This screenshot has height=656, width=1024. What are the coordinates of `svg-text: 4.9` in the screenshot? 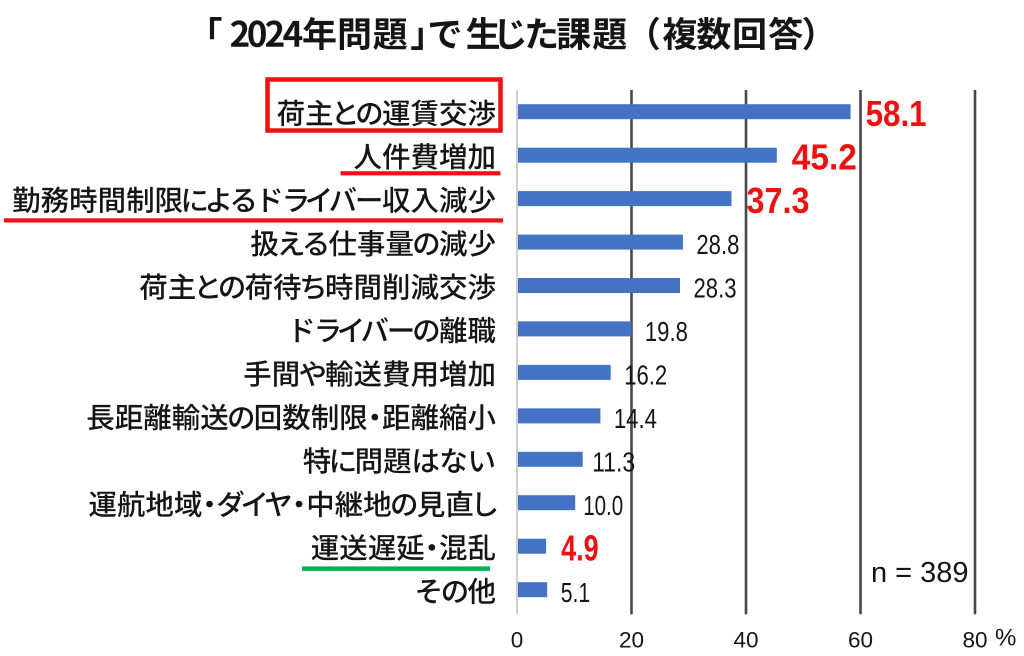 It's located at (580, 548).